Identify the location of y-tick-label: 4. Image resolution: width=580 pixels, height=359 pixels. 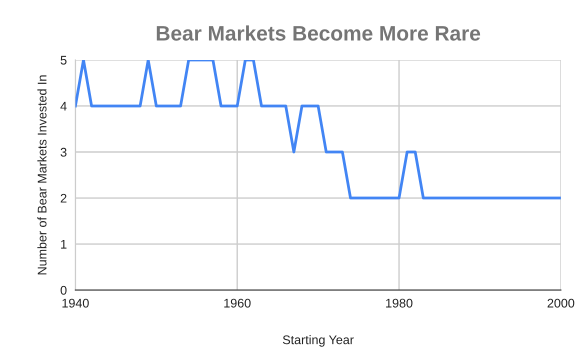
(63, 106).